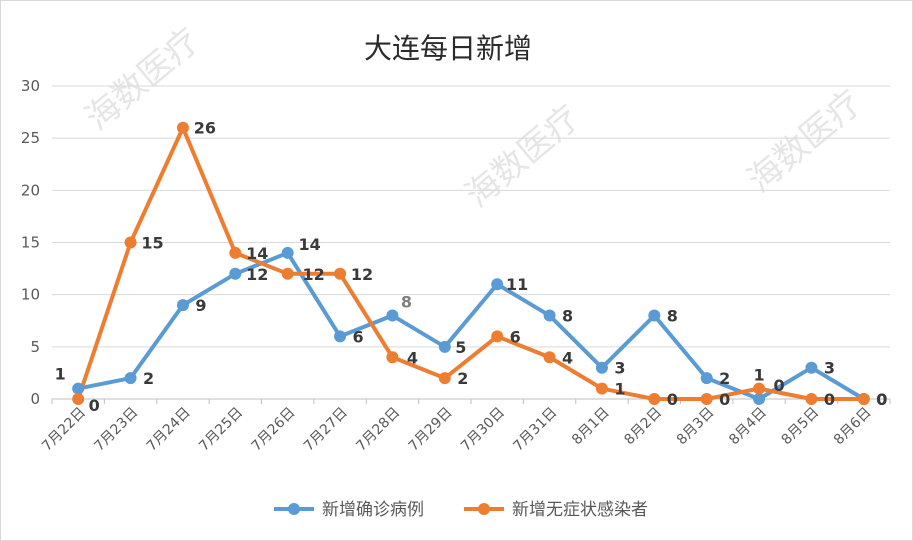 Image resolution: width=913 pixels, height=541 pixels. I want to click on y-tick-label: 20, so click(30, 190).